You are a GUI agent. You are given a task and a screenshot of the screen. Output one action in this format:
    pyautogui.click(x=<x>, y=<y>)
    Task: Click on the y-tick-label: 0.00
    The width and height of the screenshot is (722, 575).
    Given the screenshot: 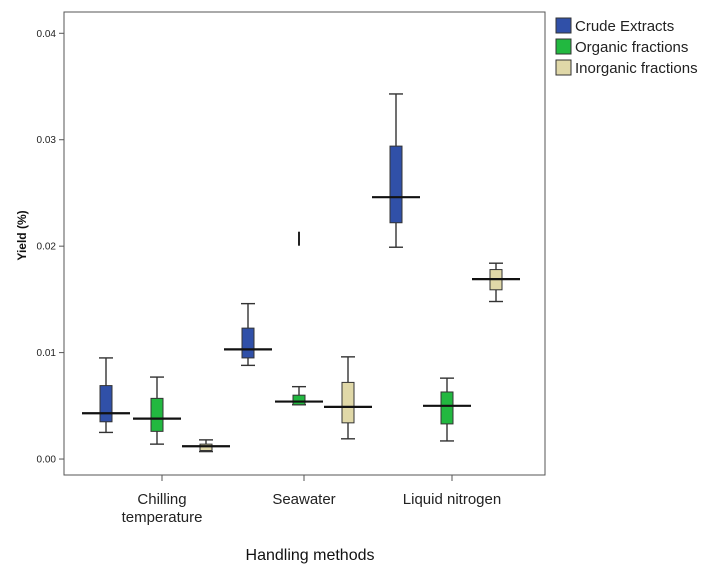 What is the action you would take?
    pyautogui.click(x=47, y=460)
    